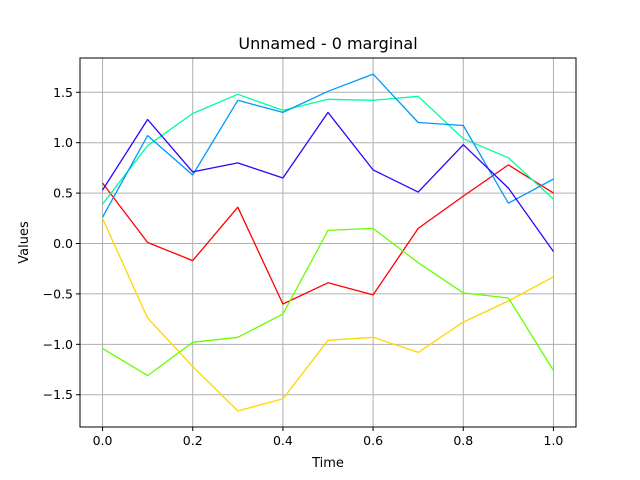 The image size is (640, 480). I want to click on y-tick-label: −1.5, so click(58, 394).